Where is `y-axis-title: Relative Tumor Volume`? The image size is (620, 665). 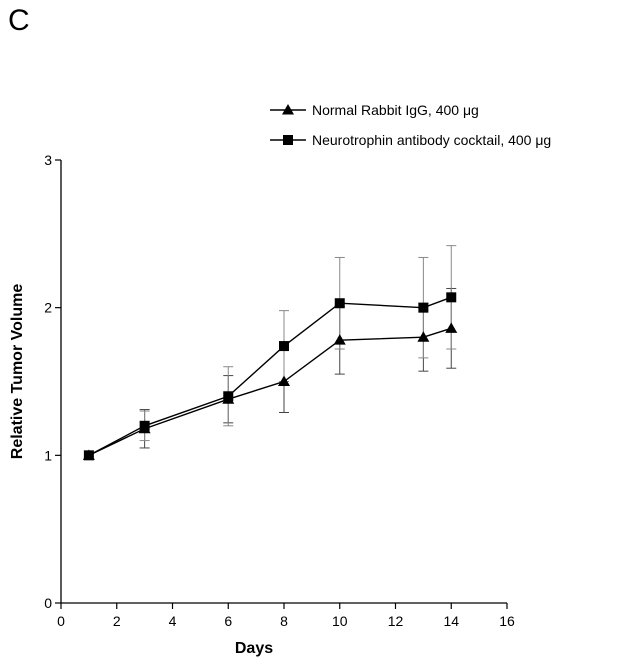 y-axis-title: Relative Tumor Volume is located at coordinates (17, 372).